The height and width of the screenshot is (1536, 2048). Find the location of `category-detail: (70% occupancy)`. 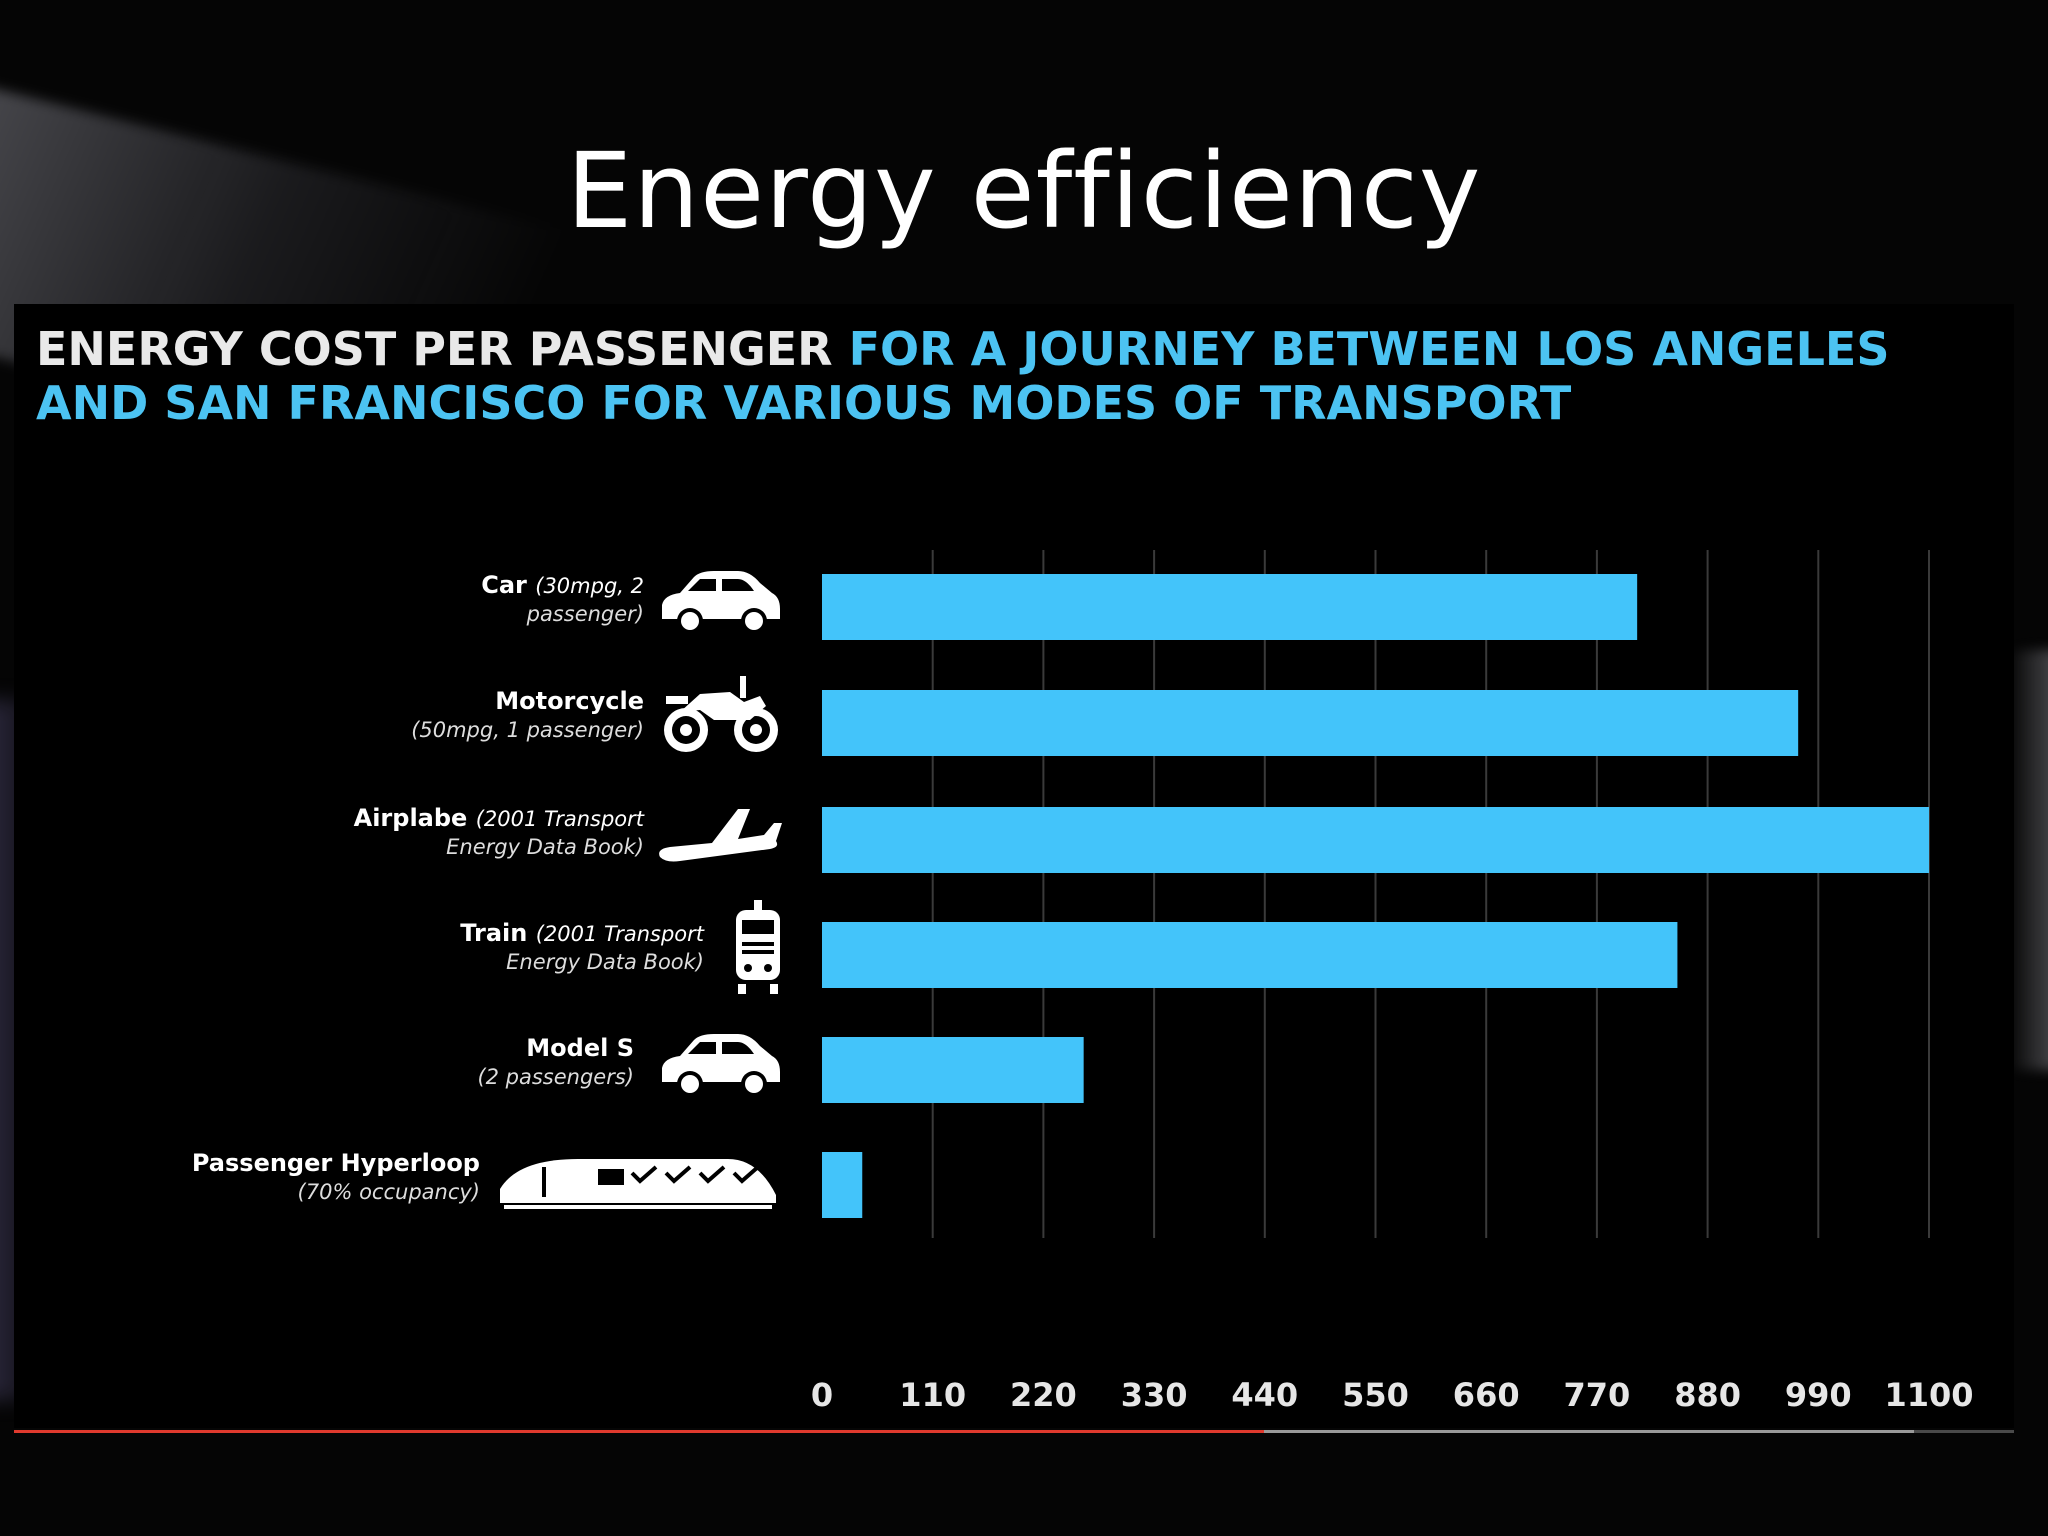

category-detail: (70% occupancy) is located at coordinates (389, 1192).